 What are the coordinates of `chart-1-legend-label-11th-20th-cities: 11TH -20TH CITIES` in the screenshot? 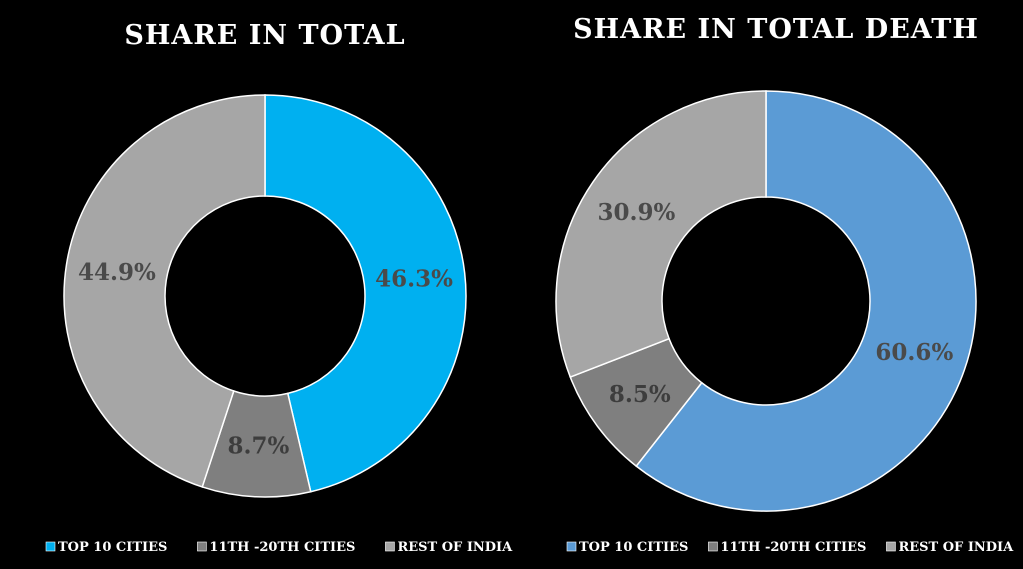 It's located at (282, 547).